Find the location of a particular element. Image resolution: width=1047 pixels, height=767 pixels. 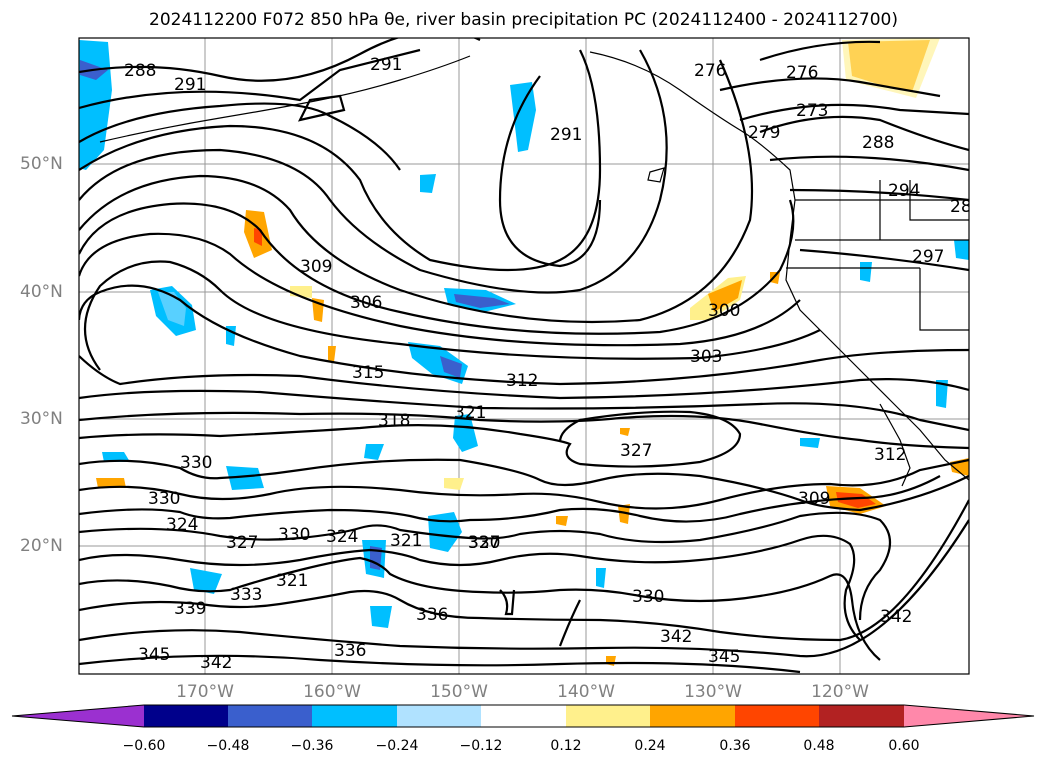

colorbar is located at coordinates (523, 716).